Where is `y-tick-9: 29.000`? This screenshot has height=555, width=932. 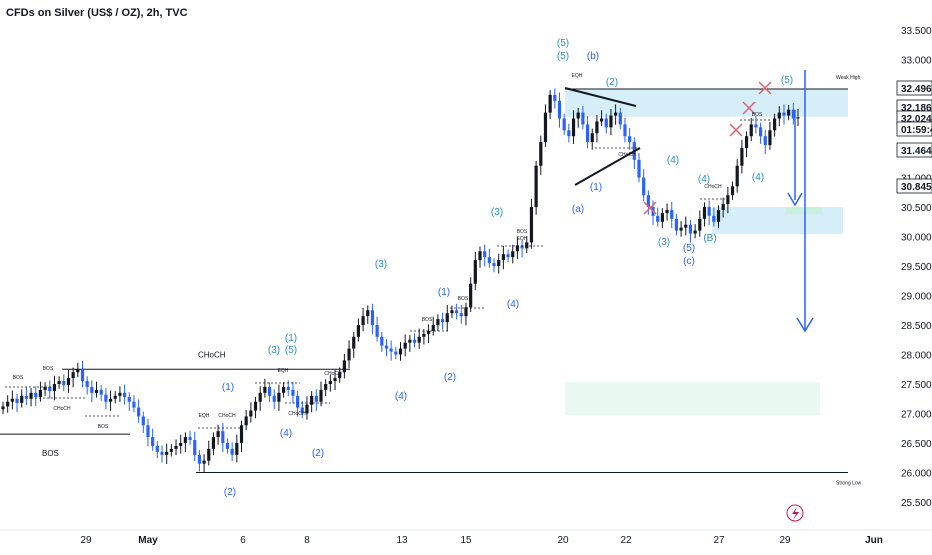 y-tick-9: 29.000 is located at coordinates (916, 297).